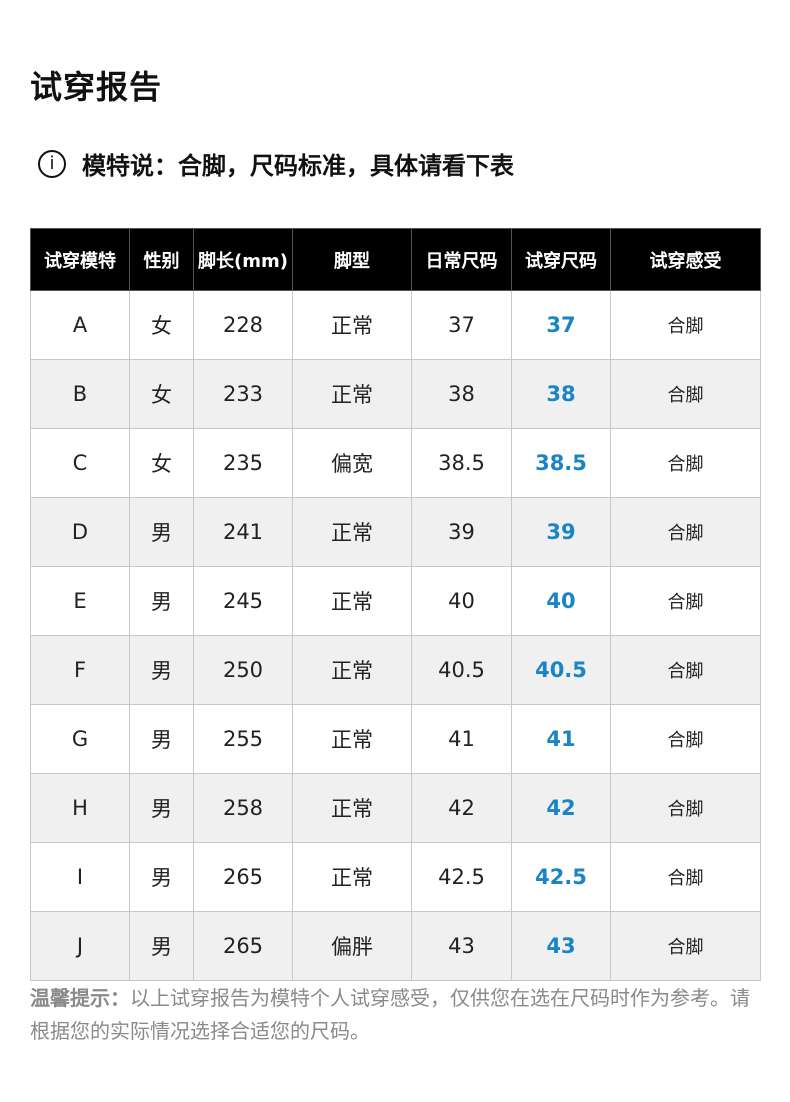 The width and height of the screenshot is (790, 1102). What do you see at coordinates (243, 259) in the screenshot?
I see `column-header: 脚长(mm)` at bounding box center [243, 259].